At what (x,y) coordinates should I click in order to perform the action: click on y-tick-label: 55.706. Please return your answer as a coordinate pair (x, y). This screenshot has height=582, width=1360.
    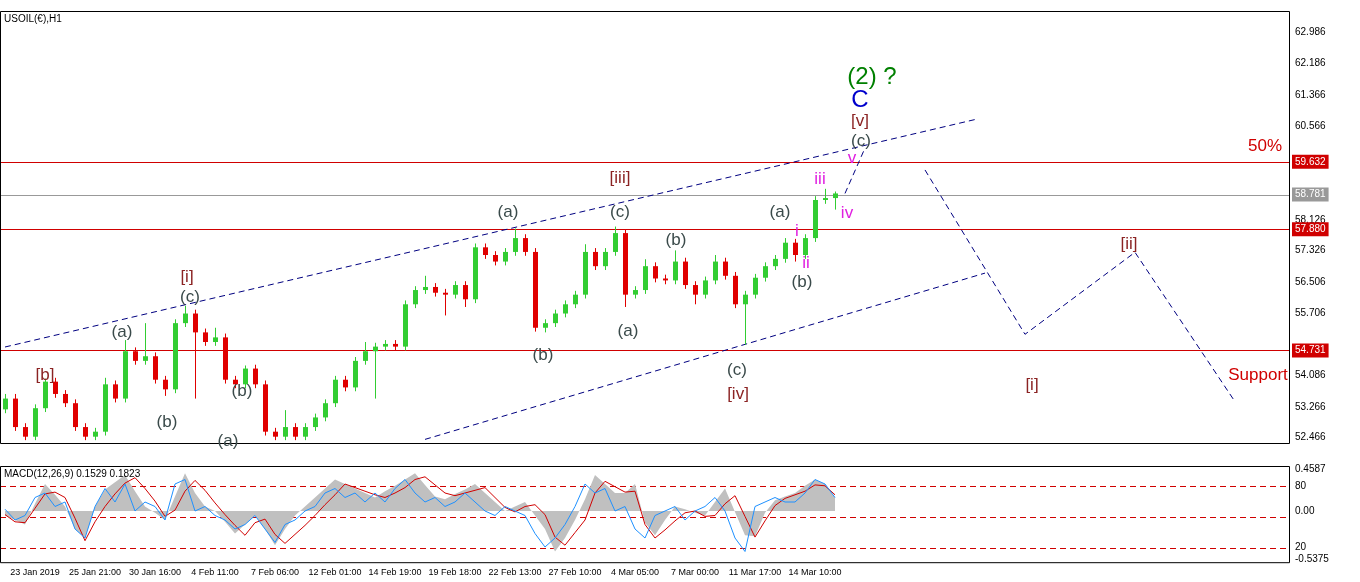
    Looking at the image, I should click on (1311, 312).